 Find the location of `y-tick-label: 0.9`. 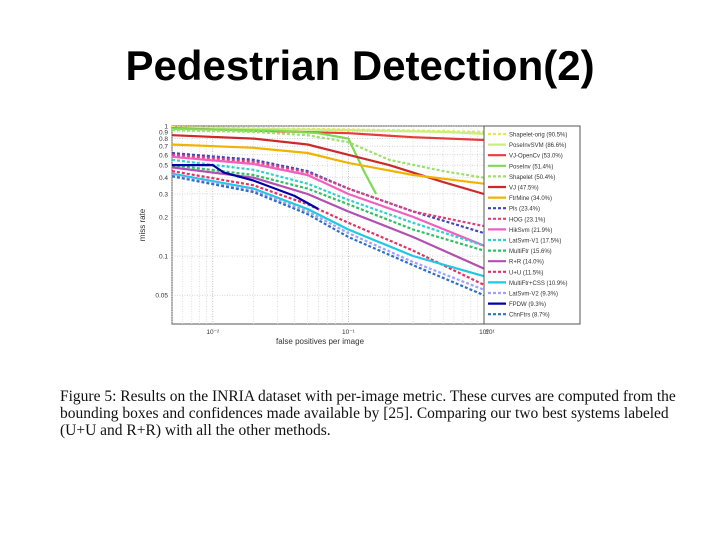

y-tick-label: 0.9 is located at coordinates (163, 132).